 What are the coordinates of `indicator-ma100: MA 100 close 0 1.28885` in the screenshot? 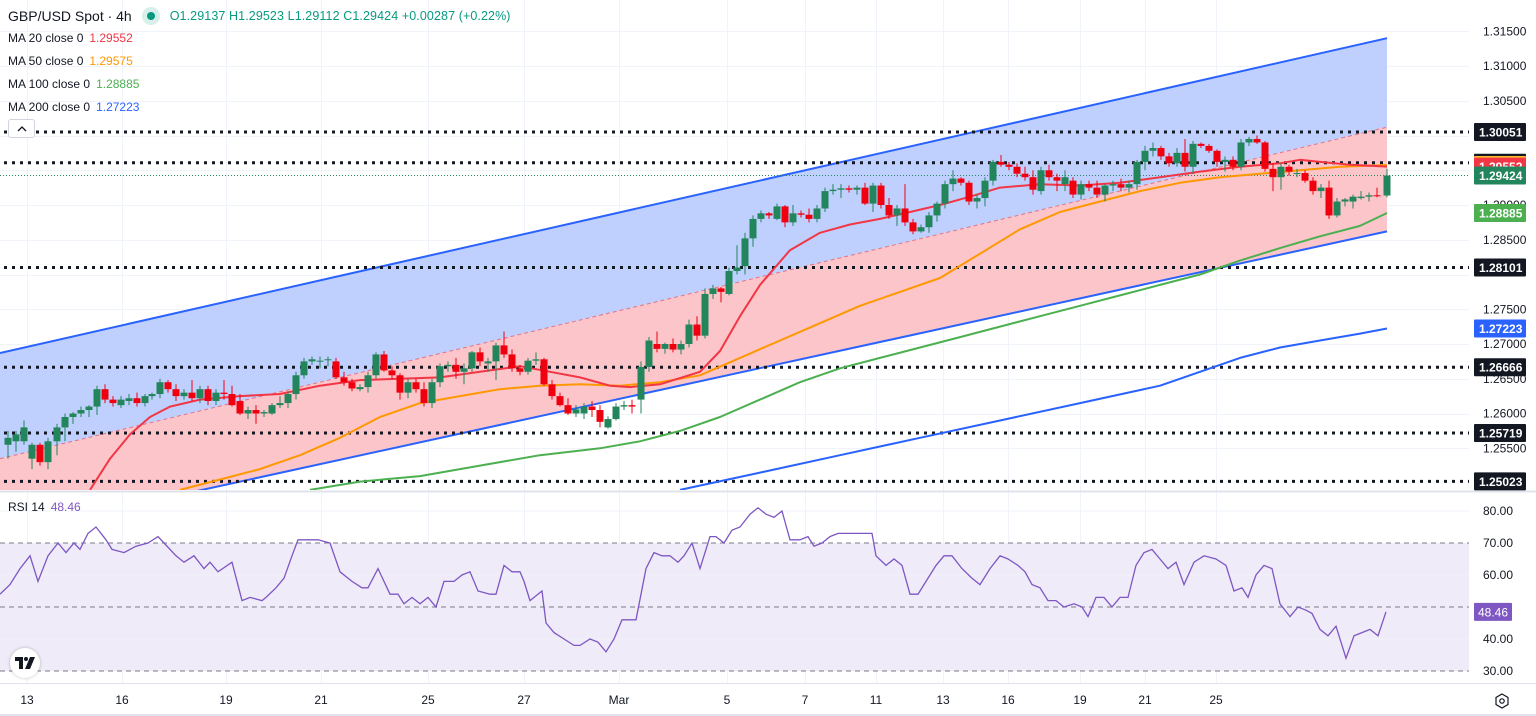 It's located at (259, 83).